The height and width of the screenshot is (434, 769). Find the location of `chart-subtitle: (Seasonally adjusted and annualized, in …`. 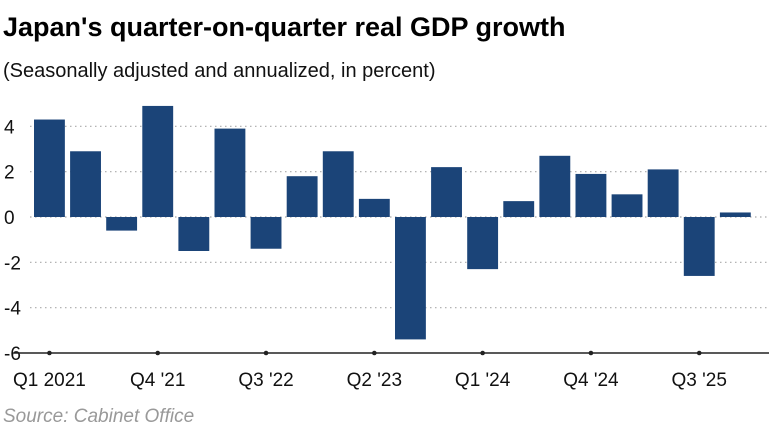

chart-subtitle: (Seasonally adjusted and annualized, in … is located at coordinates (219, 71).